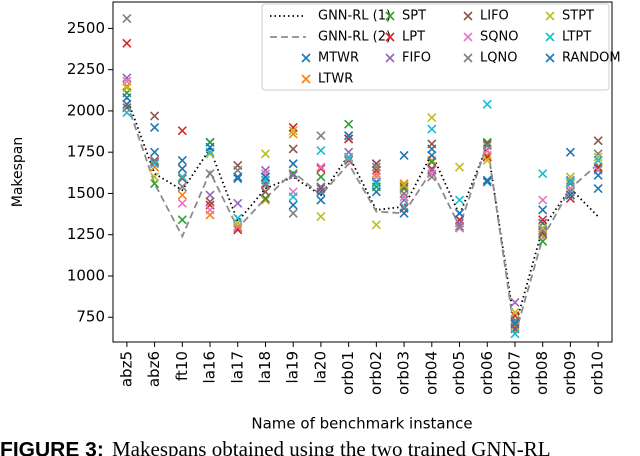 This screenshot has width=640, height=456. Describe the element at coordinates (494, 16) in the screenshot. I see `legend-label: LIFO` at that location.